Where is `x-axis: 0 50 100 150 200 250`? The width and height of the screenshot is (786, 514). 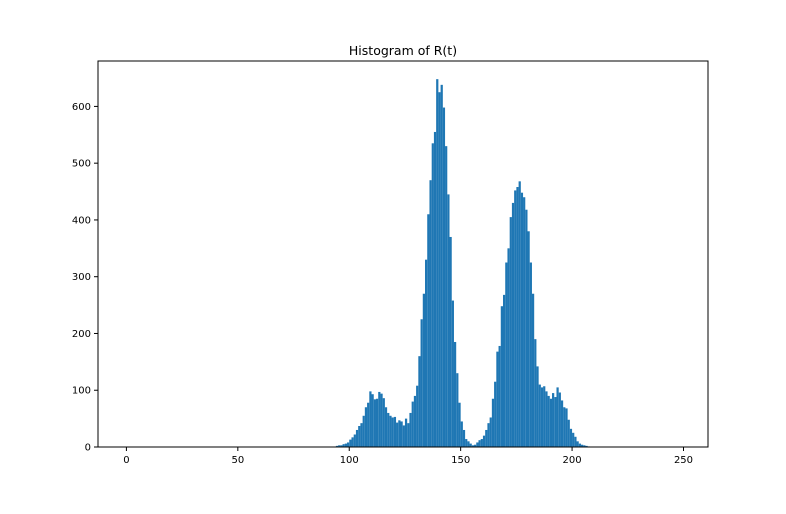 x-axis: 0 50 100 150 200 250 is located at coordinates (408, 456).